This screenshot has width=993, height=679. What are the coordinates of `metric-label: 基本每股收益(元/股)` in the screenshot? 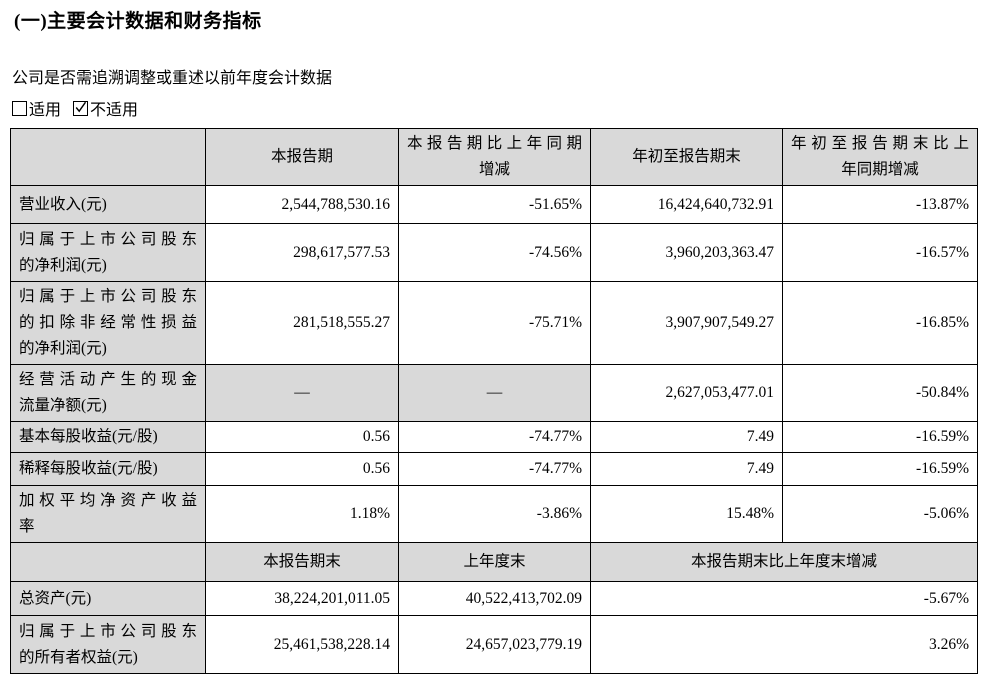 It's located at (108, 437).